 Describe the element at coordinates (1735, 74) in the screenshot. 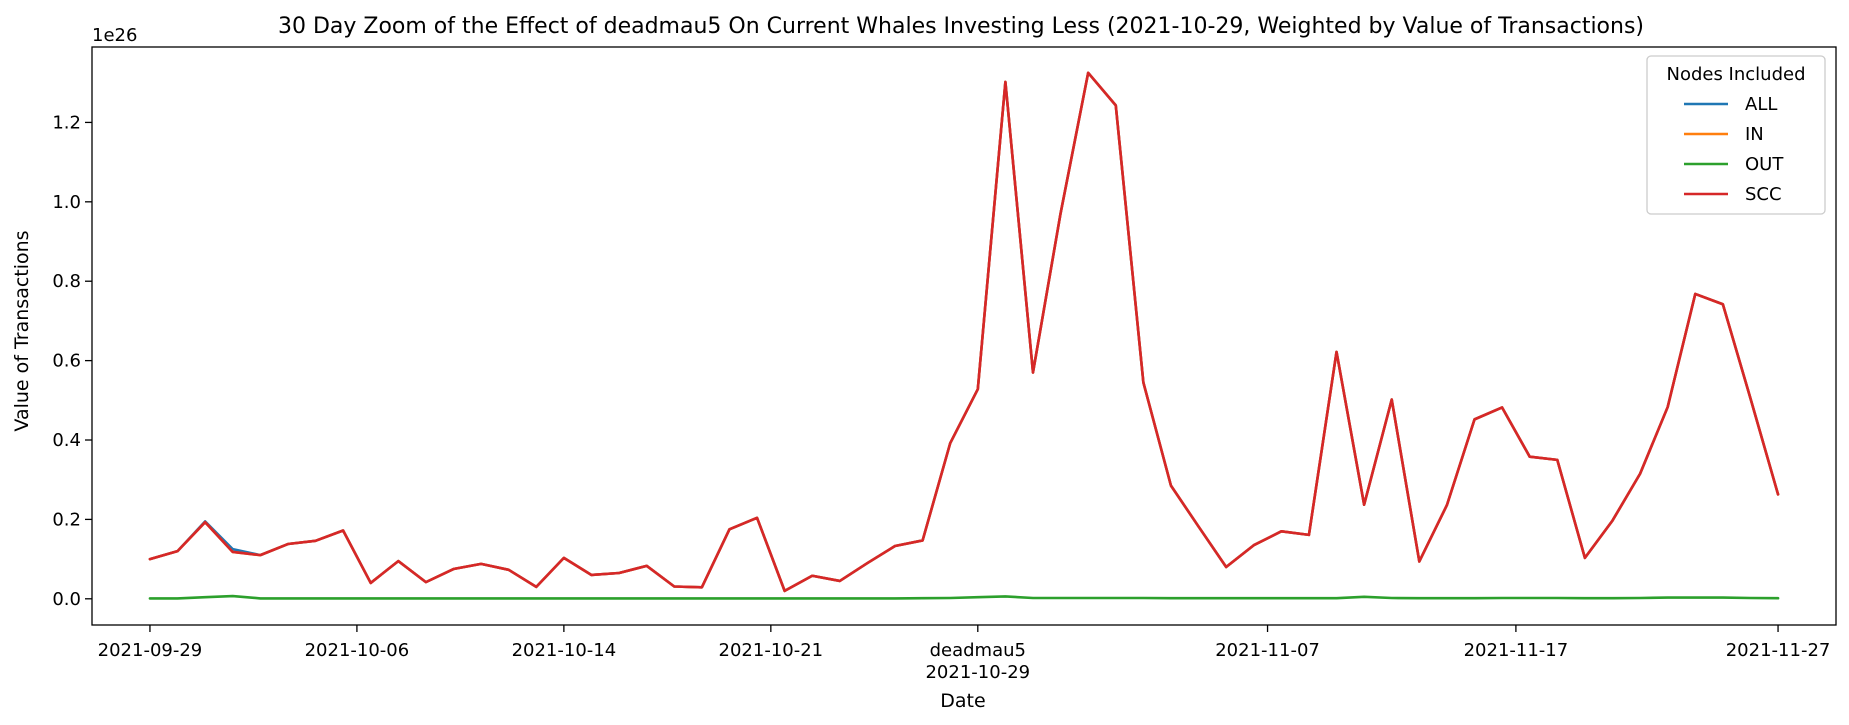

I see `legend-title: Nodes Included` at that location.